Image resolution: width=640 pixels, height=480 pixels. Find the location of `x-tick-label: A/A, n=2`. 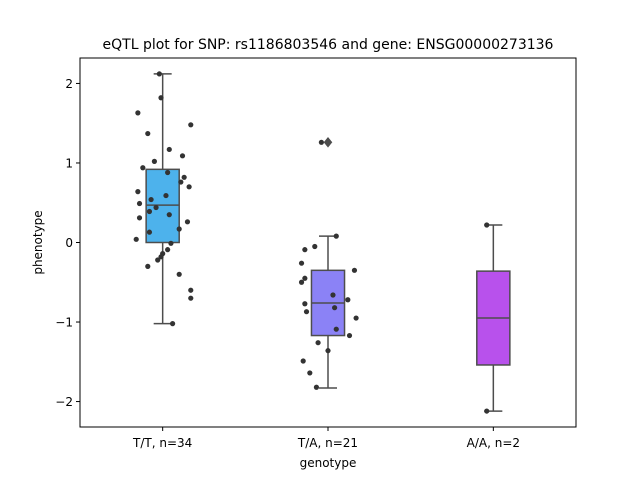

x-tick-label: A/A, n=2 is located at coordinates (493, 443).